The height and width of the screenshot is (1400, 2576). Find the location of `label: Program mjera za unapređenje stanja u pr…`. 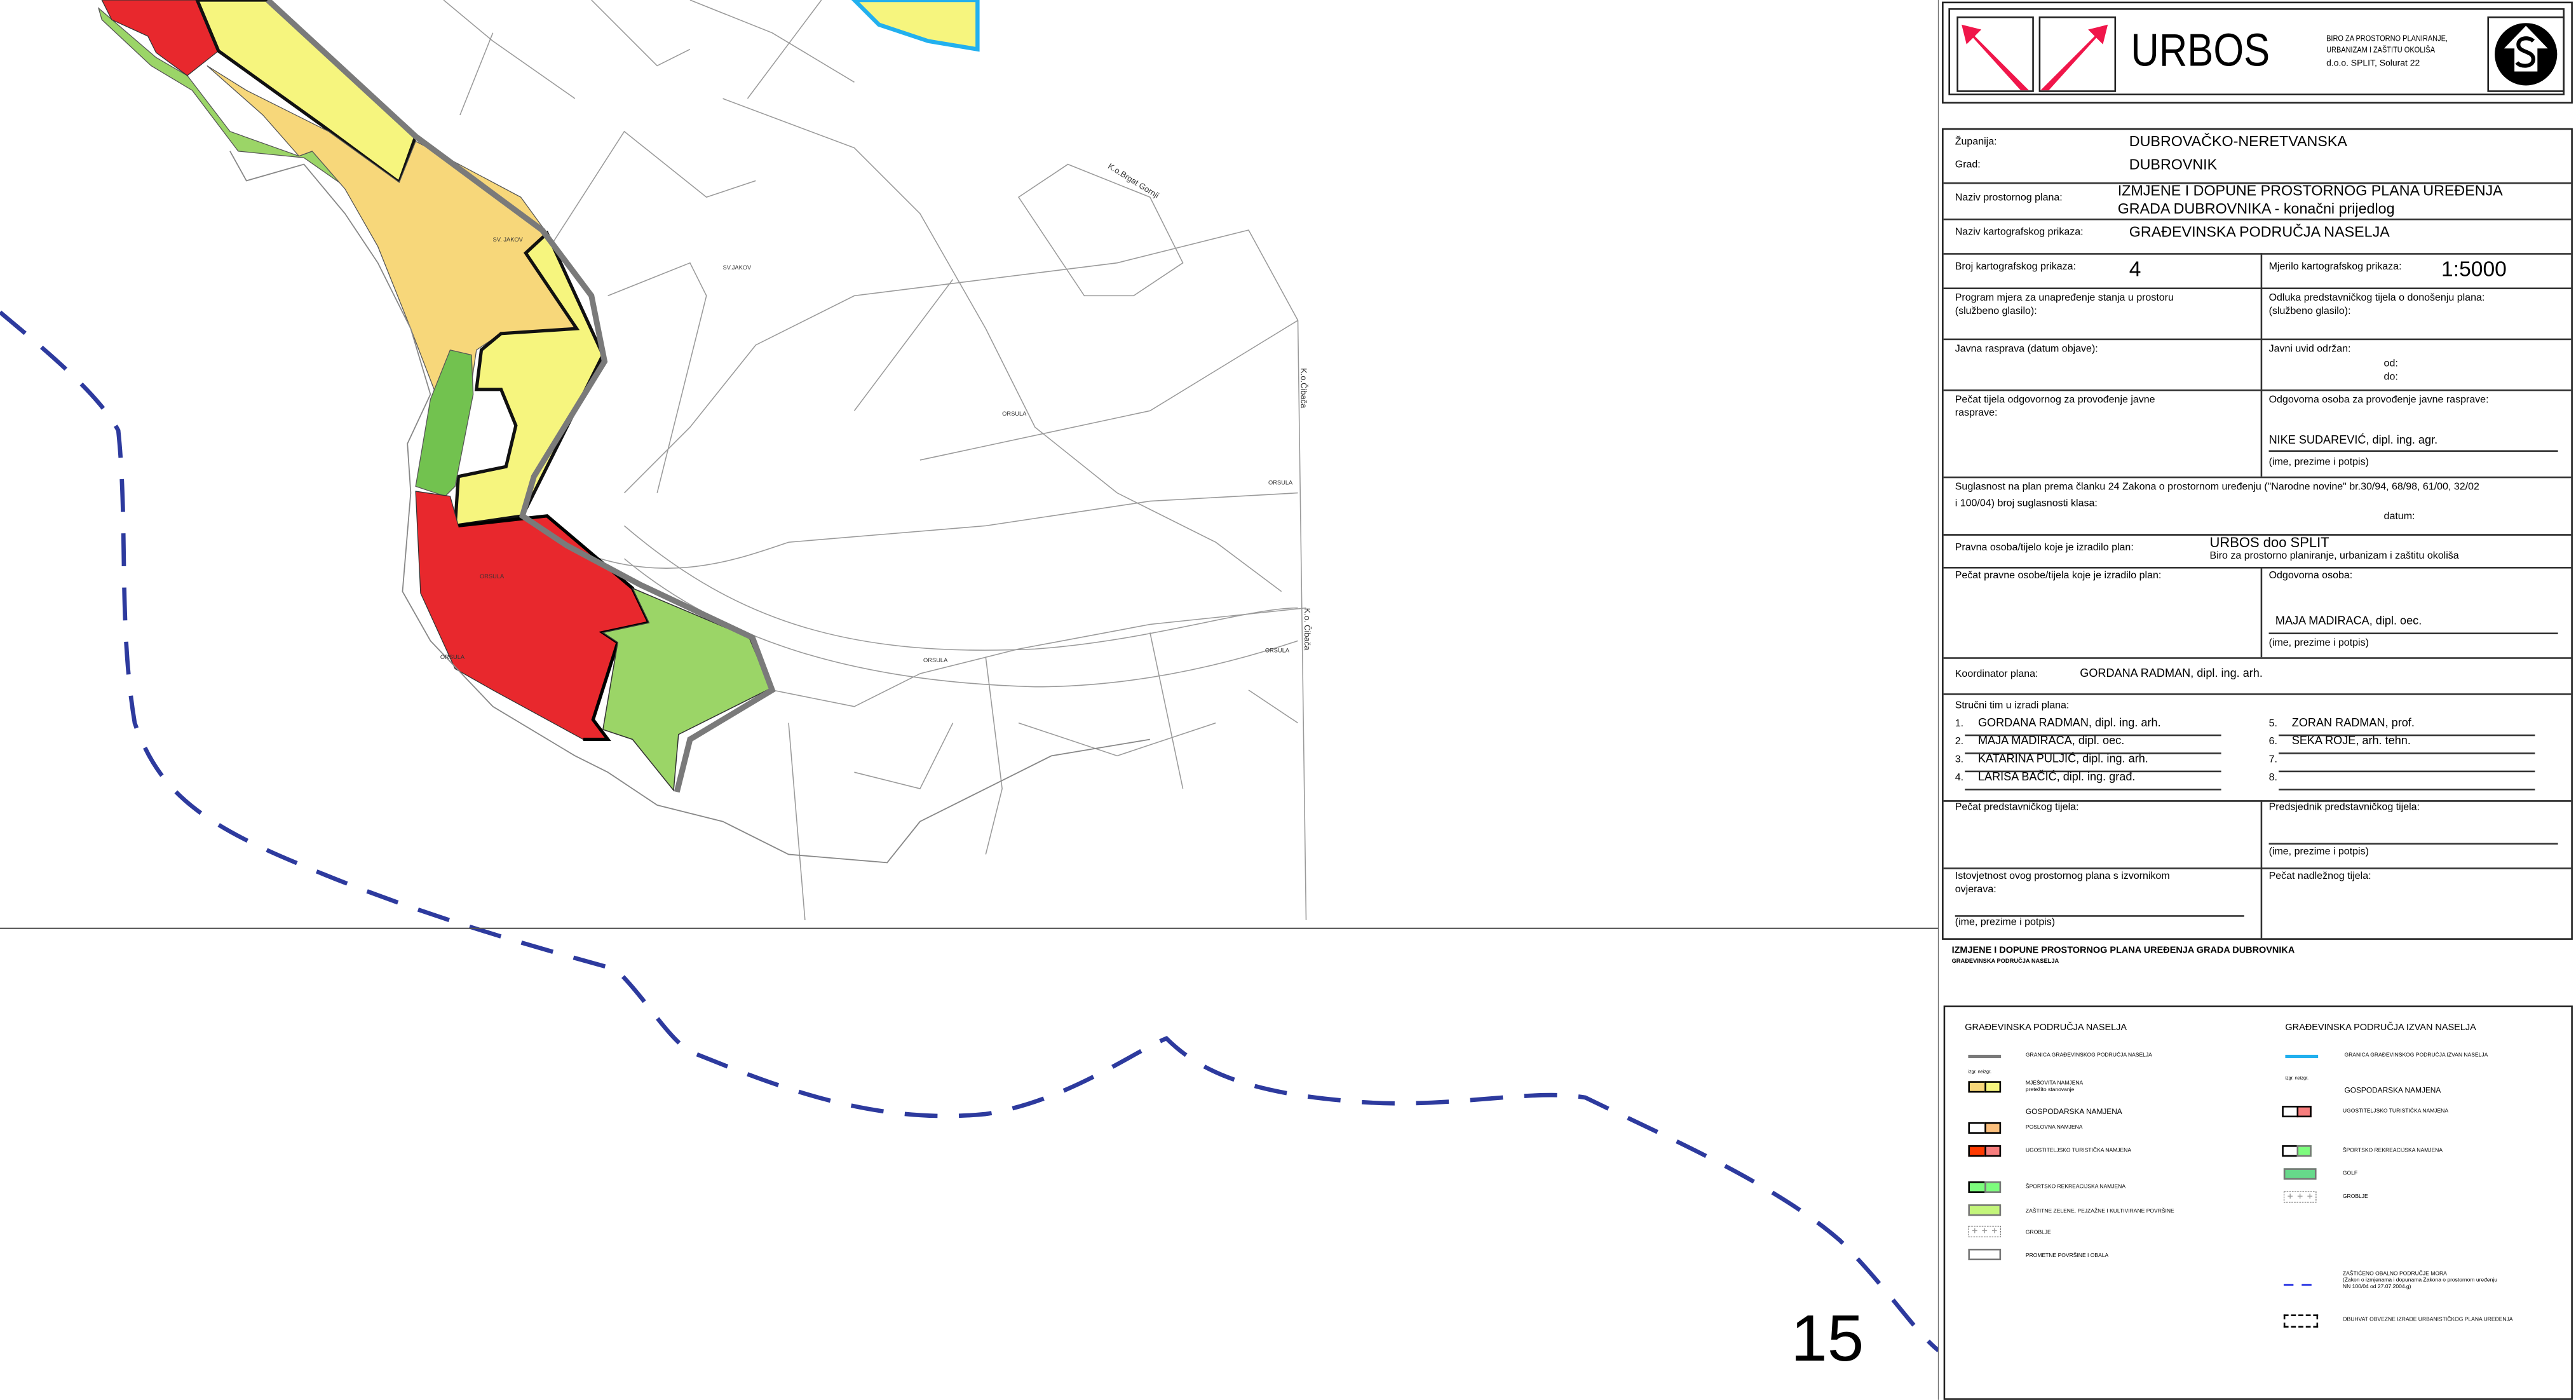

label: Program mjera za unapređenje stanja u pr… is located at coordinates (2064, 298).